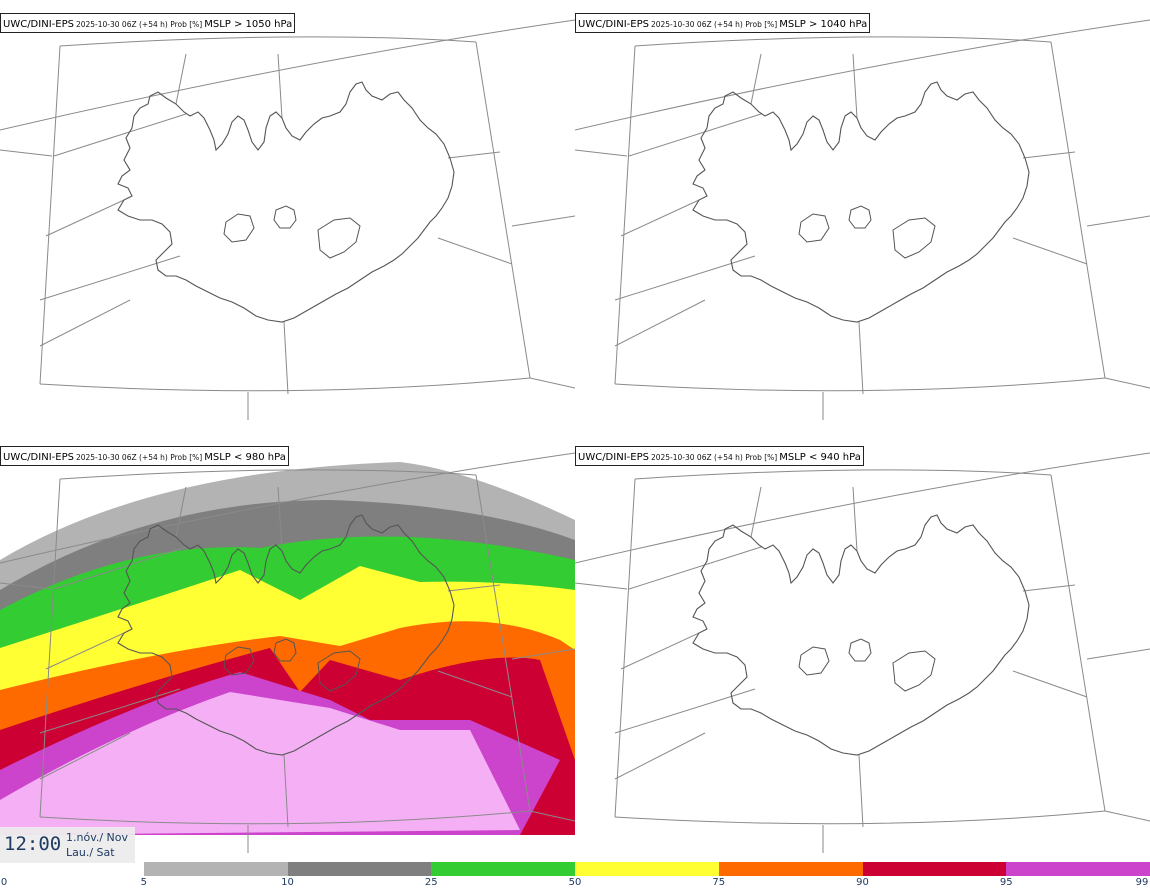 The width and height of the screenshot is (1150, 891). What do you see at coordinates (248, 24) in the screenshot?
I see `parameter-label: MSLP > 1050 hPa` at bounding box center [248, 24].